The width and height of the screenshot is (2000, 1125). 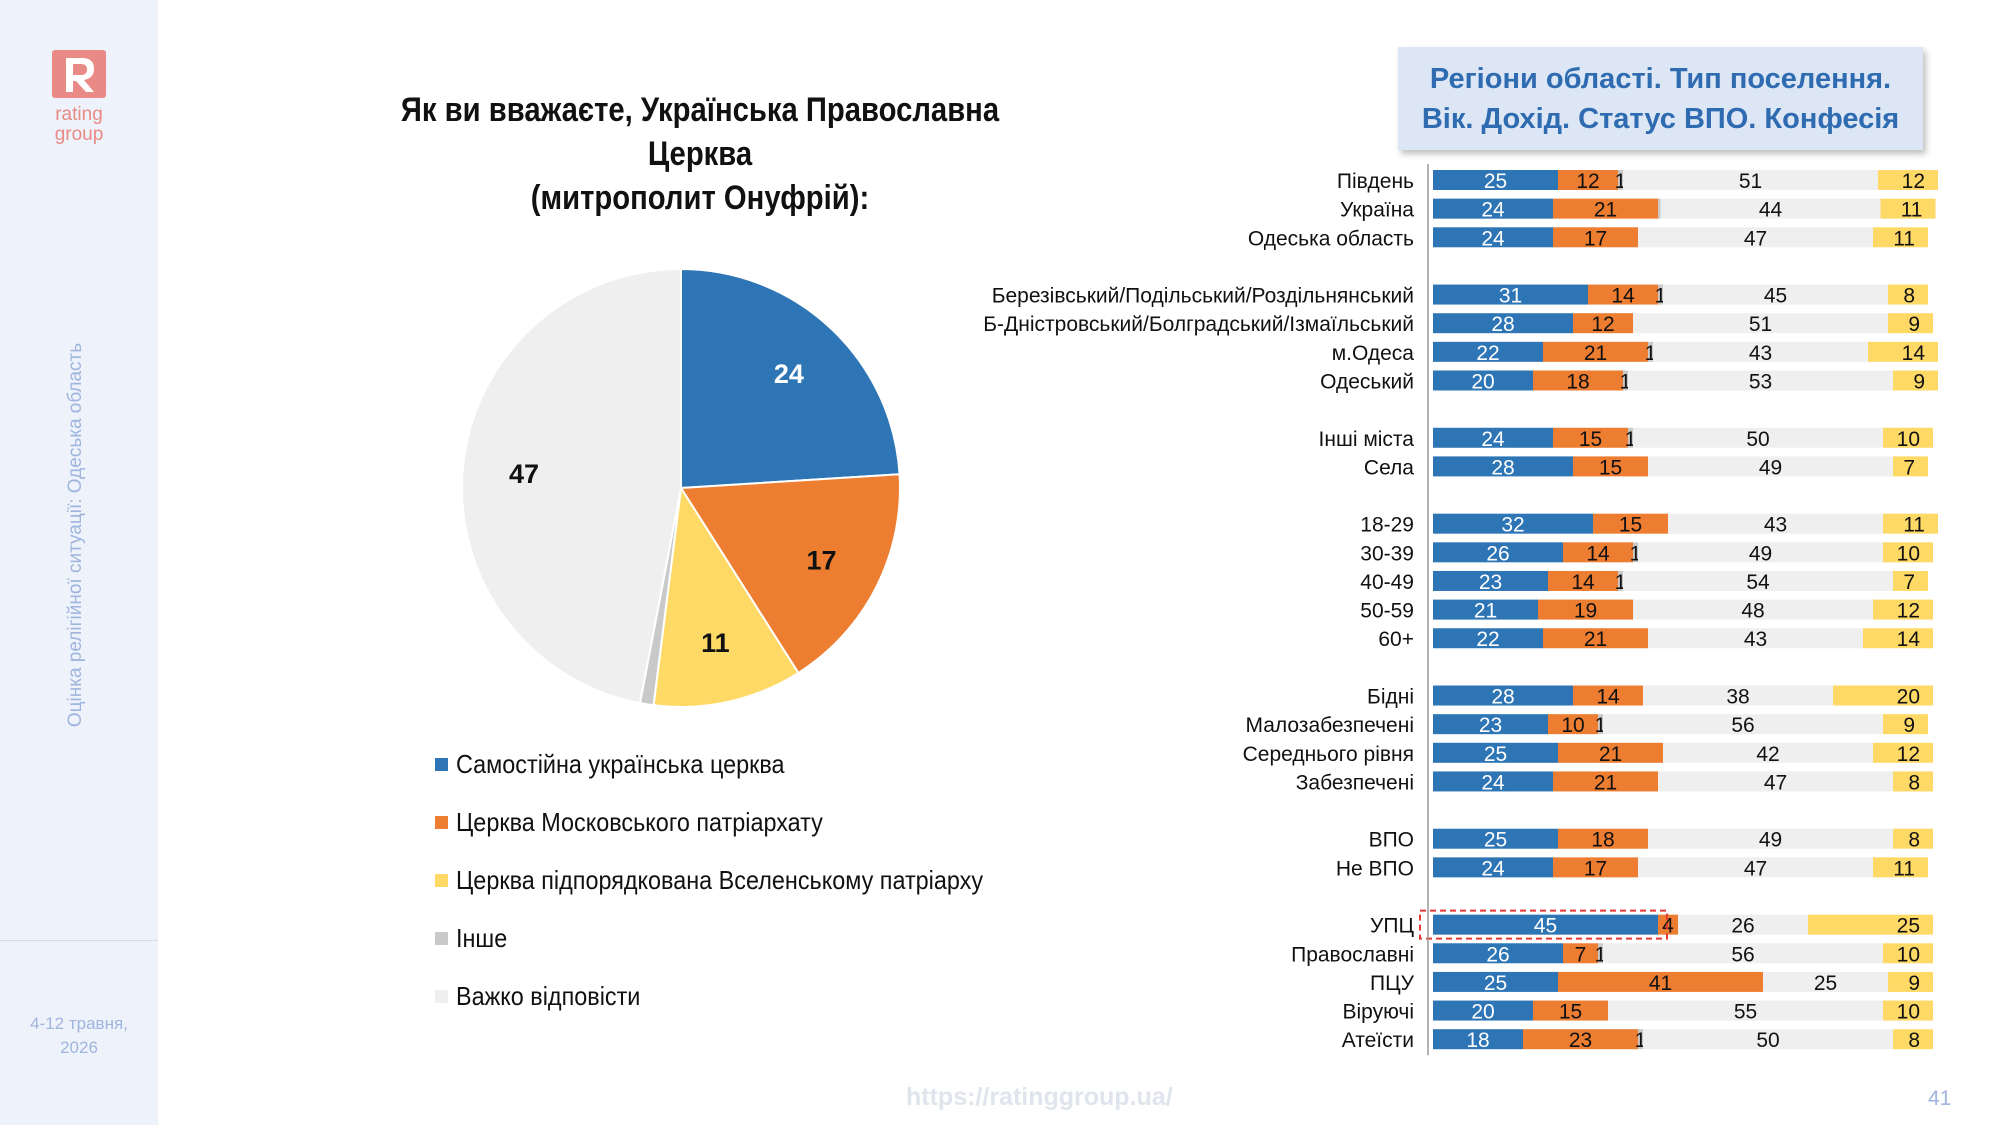 What do you see at coordinates (79, 134) in the screenshot?
I see `logo-text-group: group` at bounding box center [79, 134].